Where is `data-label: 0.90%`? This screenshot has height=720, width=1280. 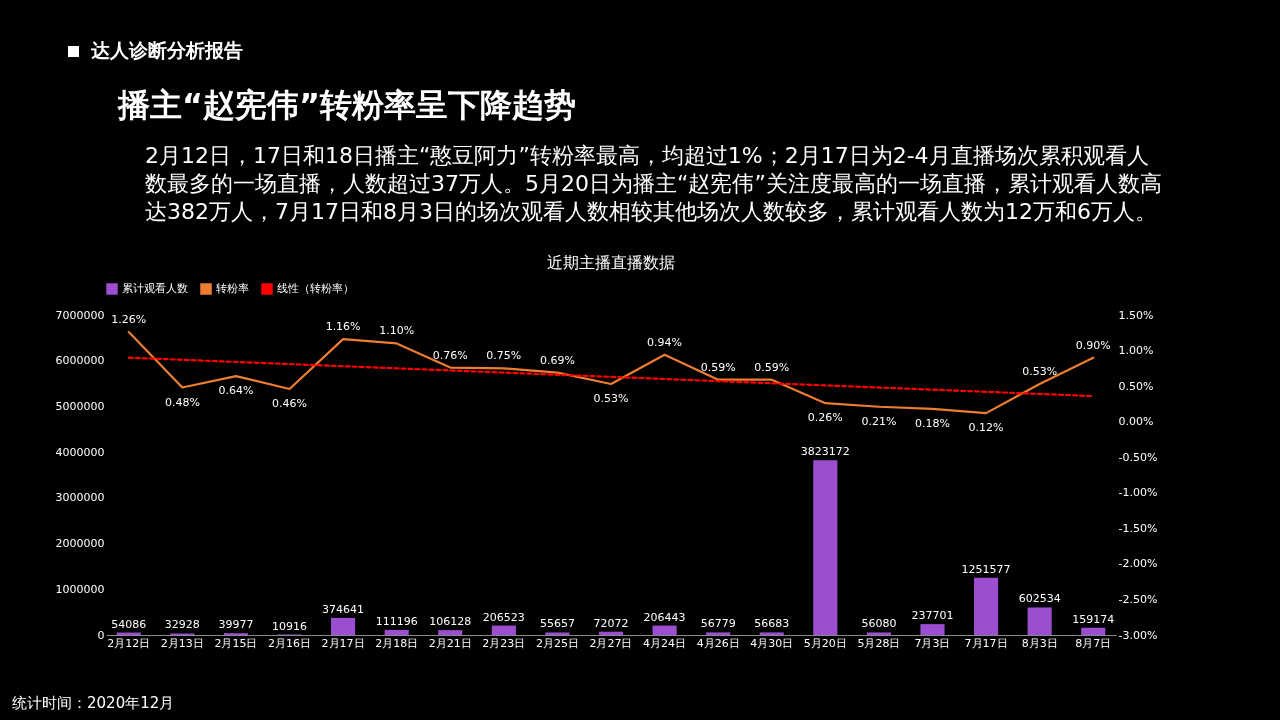
data-label: 0.90% is located at coordinates (1093, 345).